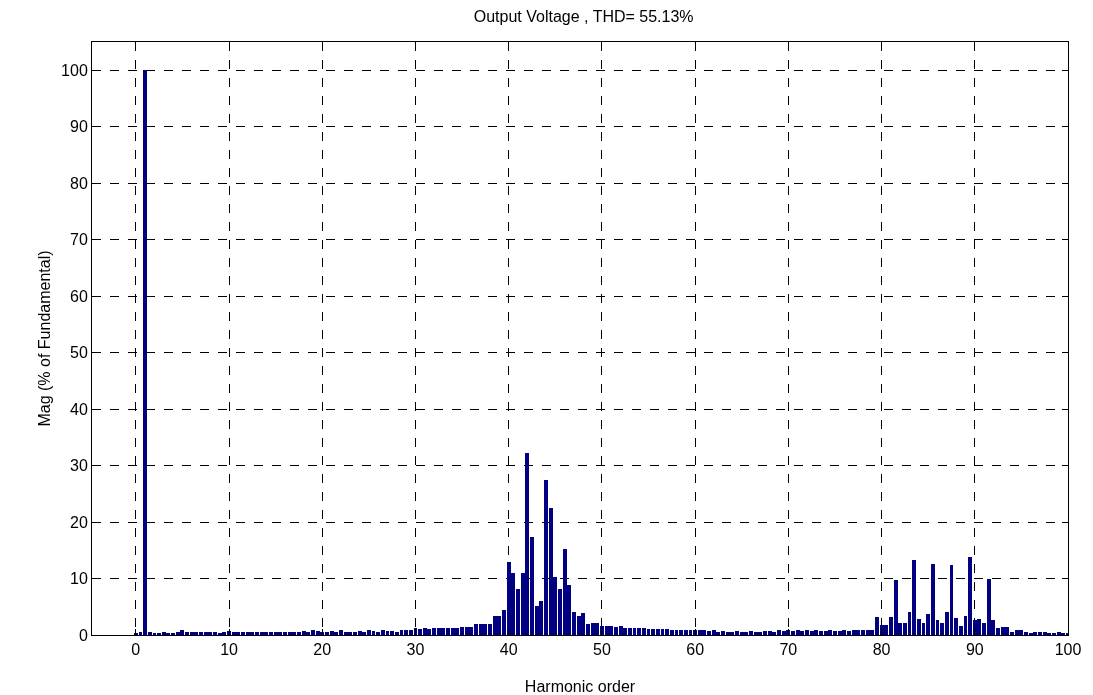 The height and width of the screenshot is (695, 1093). Describe the element at coordinates (508, 650) in the screenshot. I see `x-tick-label: 40` at that location.